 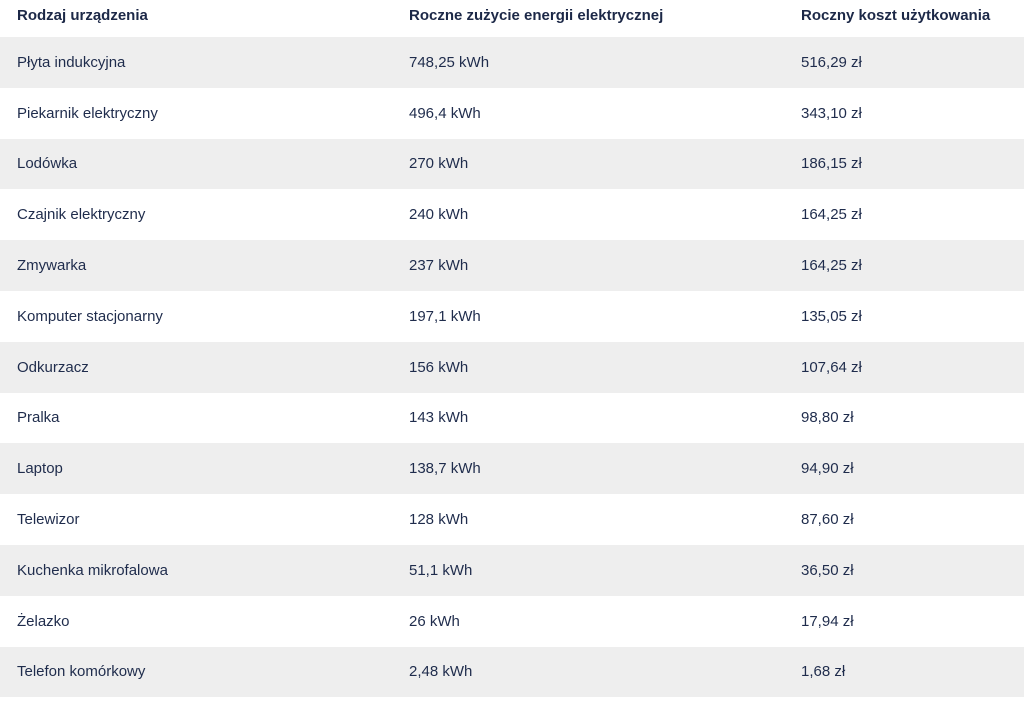 I want to click on cell-cost: 516,29 zł, so click(x=831, y=62).